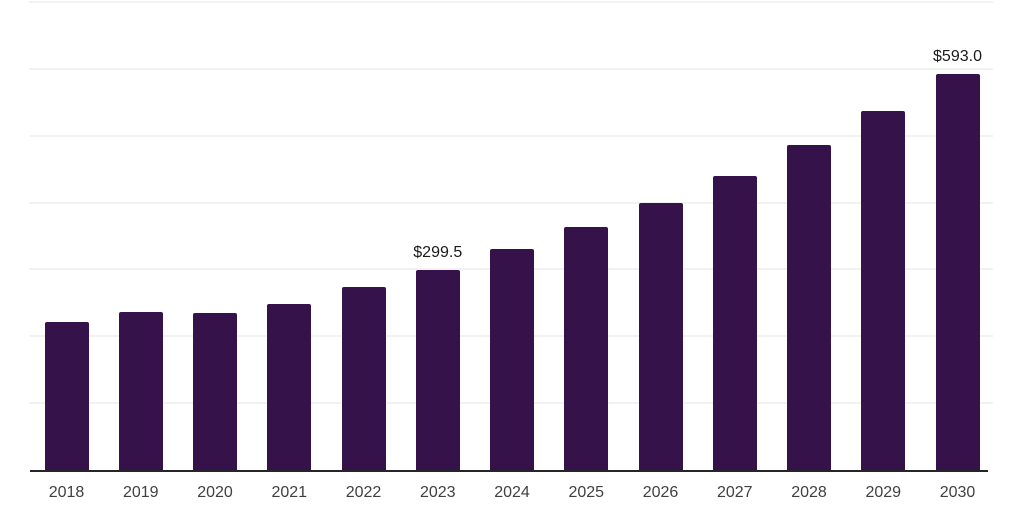  What do you see at coordinates (140, 492) in the screenshot?
I see `x-tick-2019: 2019` at bounding box center [140, 492].